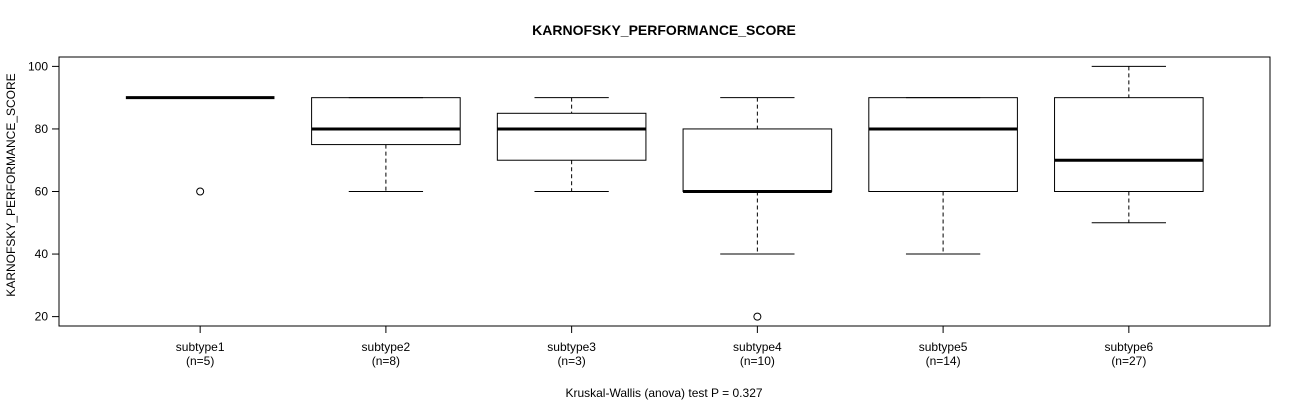 The image size is (1300, 400). I want to click on x-tick-label: subtype4, so click(757, 347).